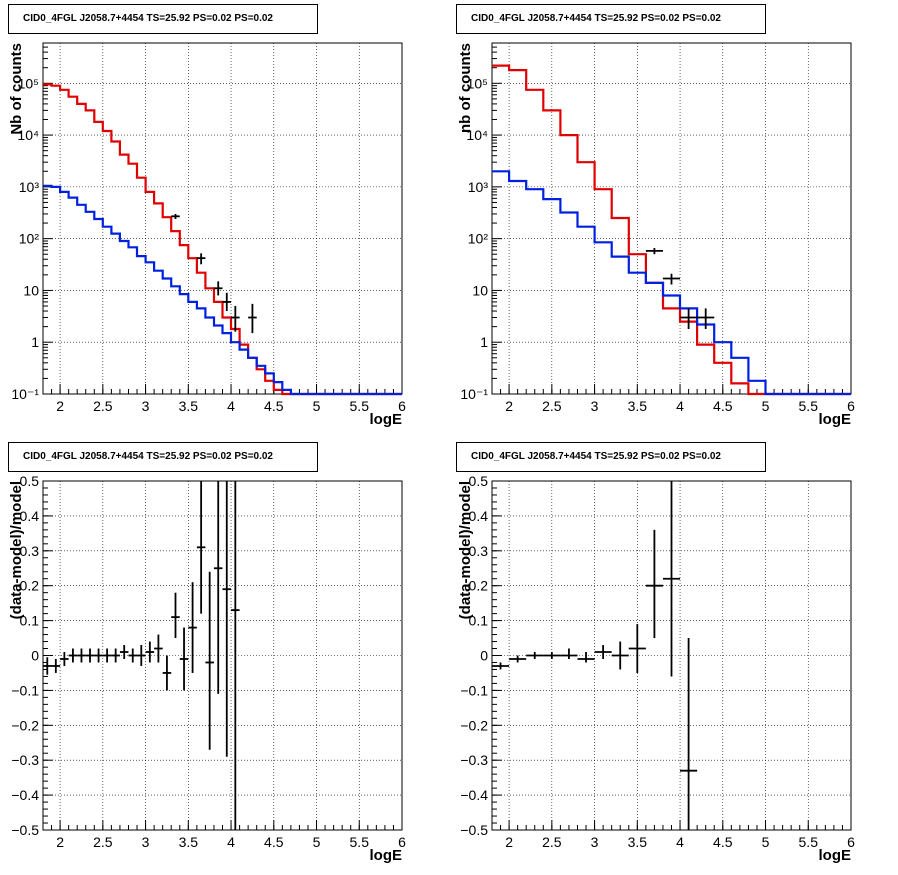 The image size is (898, 875). What do you see at coordinates (16, 89) in the screenshot?
I see `y-axis-label: Nb of counts` at bounding box center [16, 89].